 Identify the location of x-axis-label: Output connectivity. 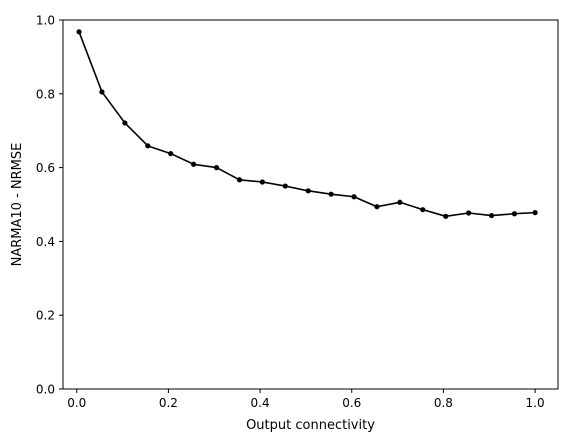
(310, 425).